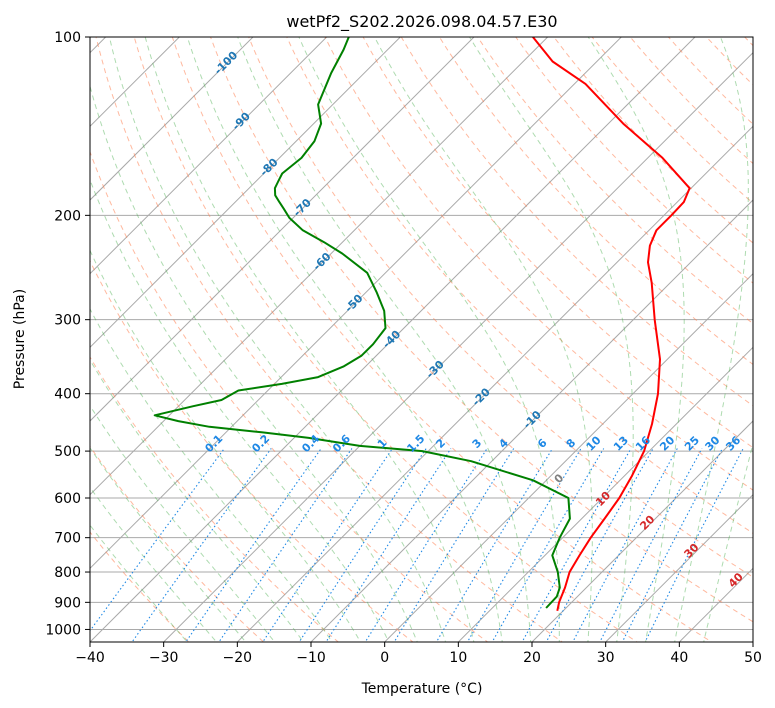 The image size is (775, 708). Describe the element at coordinates (67, 395) in the screenshot. I see `y-tick-label: 400` at that location.